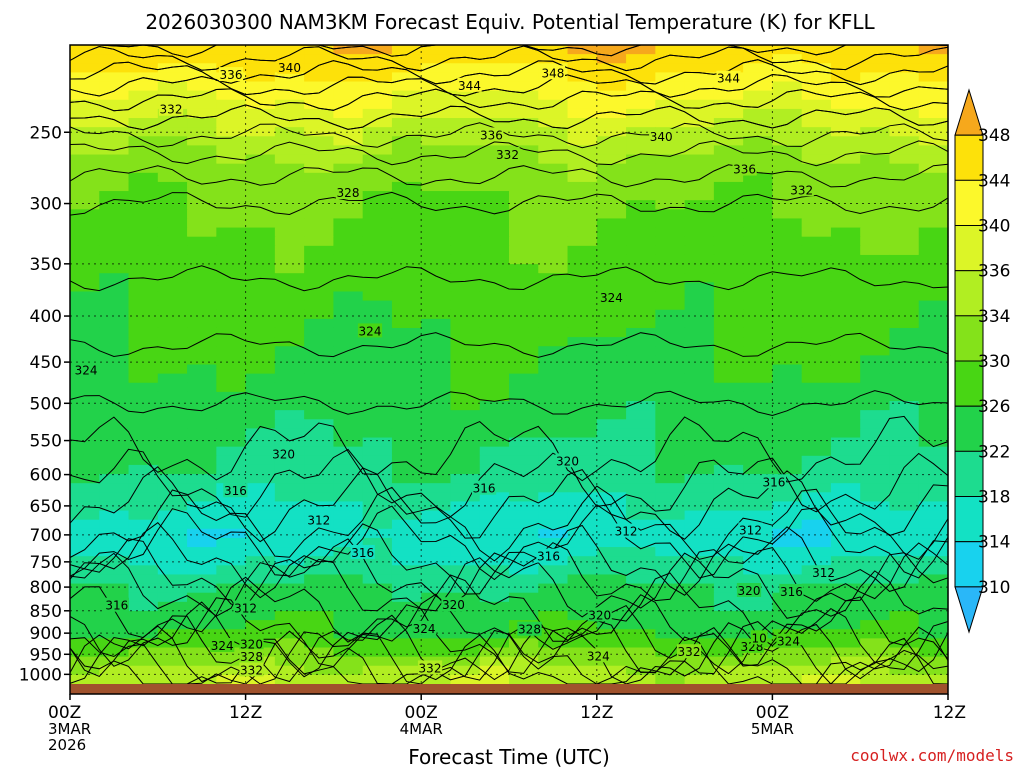 This screenshot has width=1024, height=768. Describe the element at coordinates (932, 755) in the screenshot. I see `site-credit: coolwx.com/models` at that location.